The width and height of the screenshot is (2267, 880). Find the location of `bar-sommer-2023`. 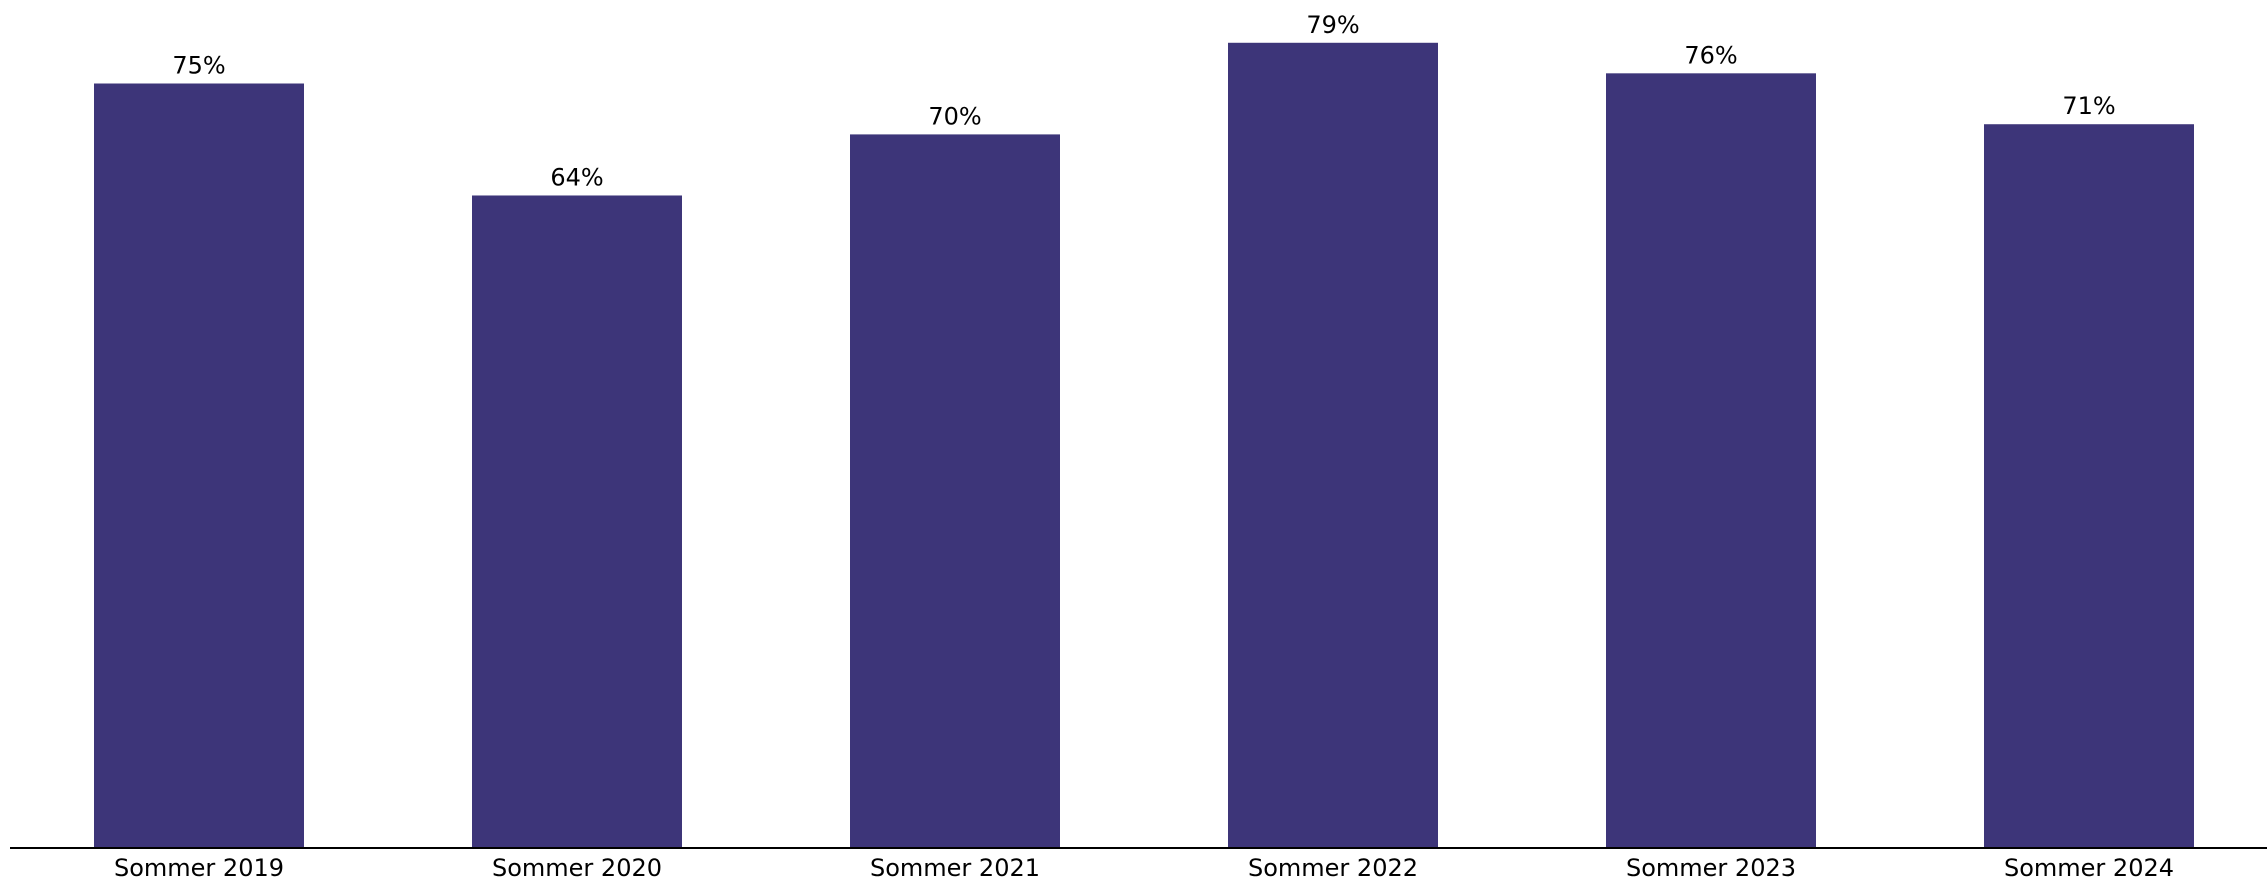

bar-sommer-2023 is located at coordinates (1711, 460).